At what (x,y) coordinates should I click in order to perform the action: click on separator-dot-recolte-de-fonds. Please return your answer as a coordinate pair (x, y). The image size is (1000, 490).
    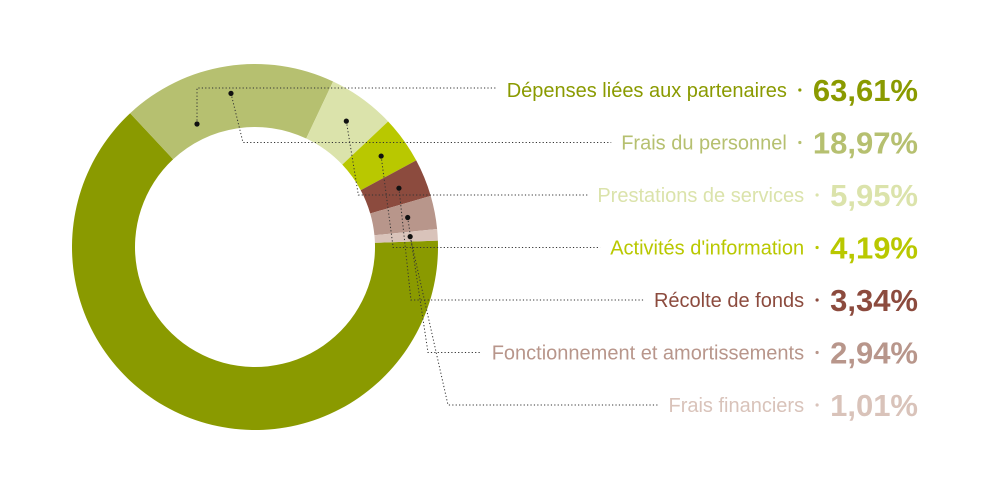
    Looking at the image, I should click on (817, 300).